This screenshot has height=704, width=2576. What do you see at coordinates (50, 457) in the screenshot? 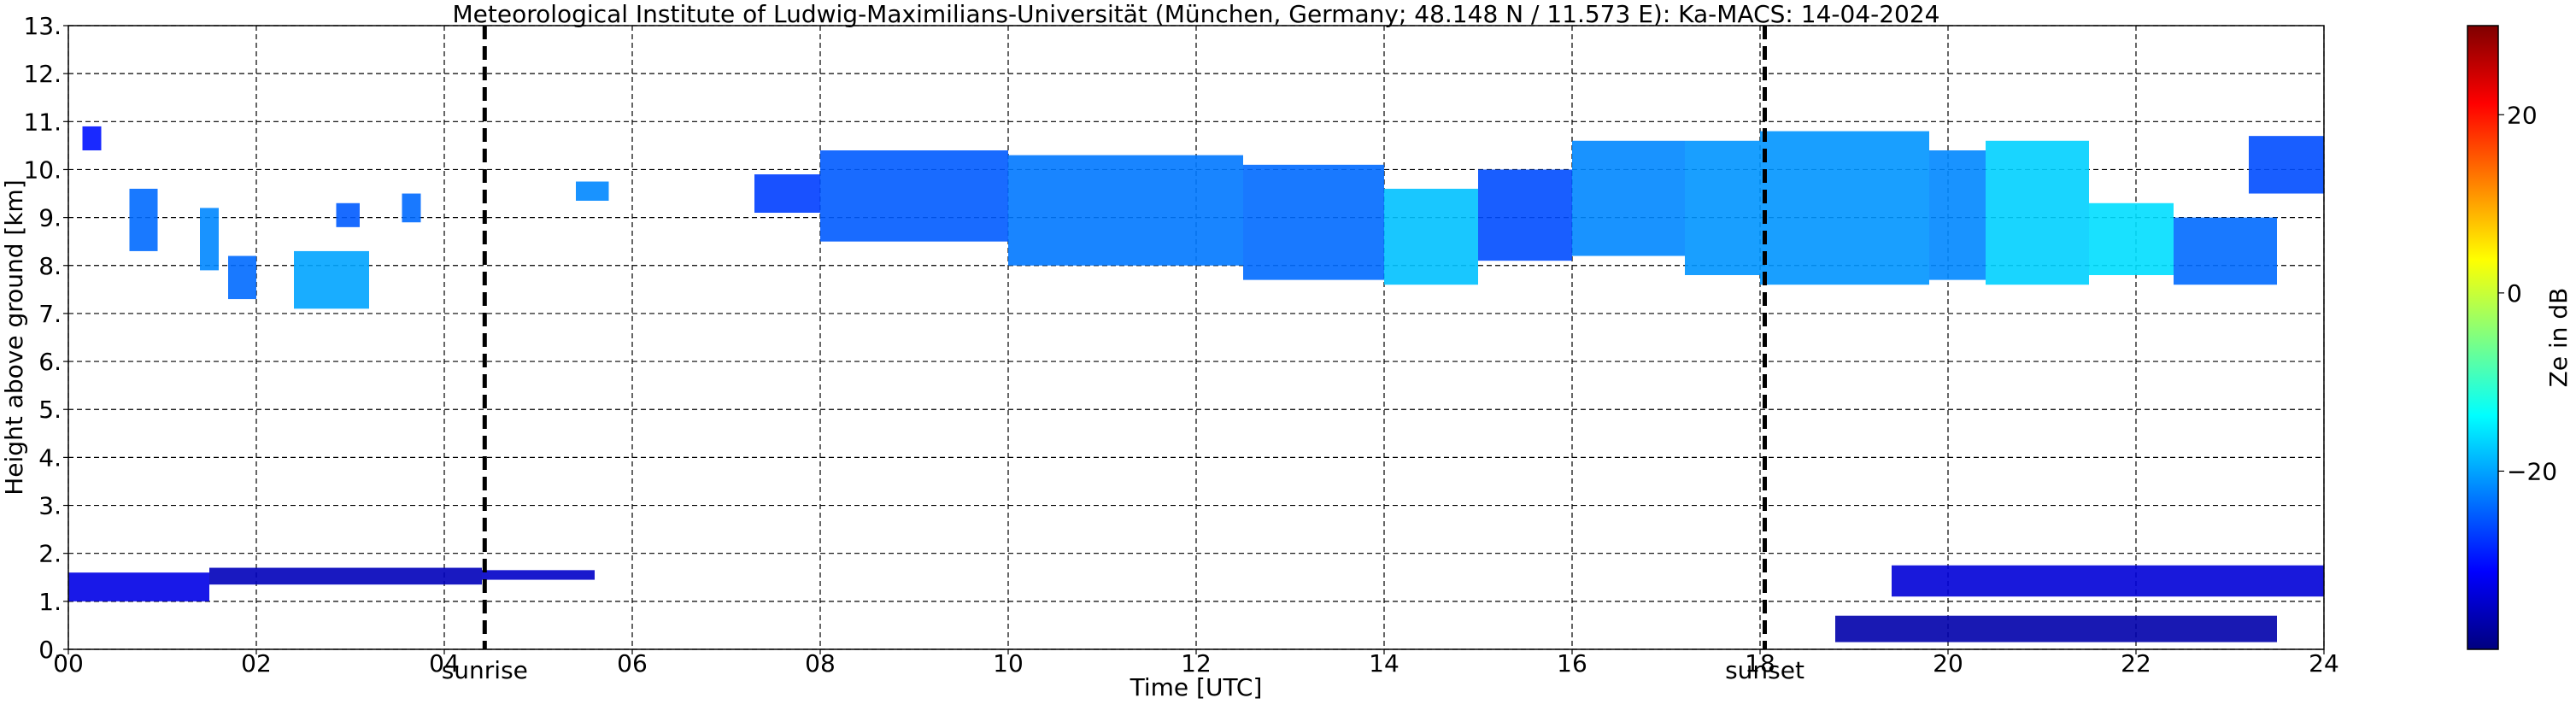
I see `y-tick-label: 4.` at bounding box center [50, 457].